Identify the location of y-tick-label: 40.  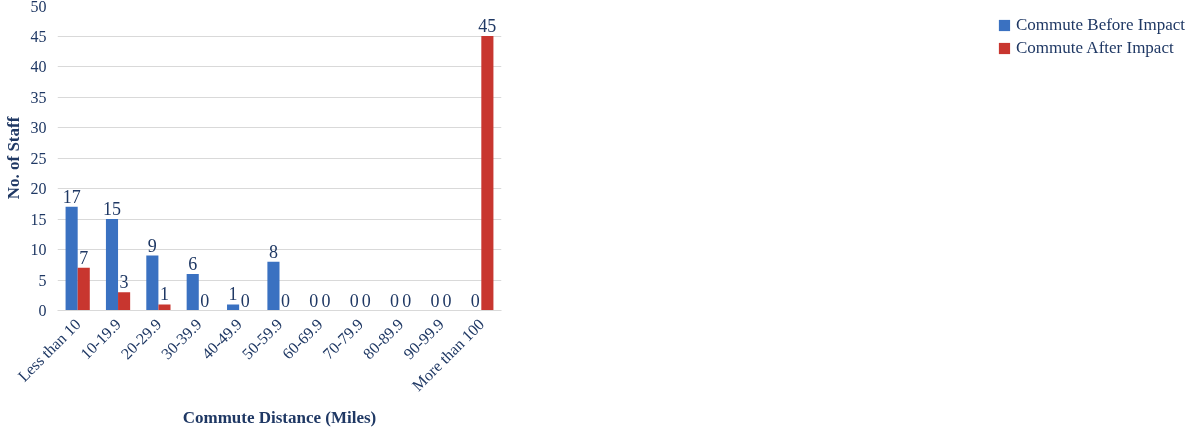
(38, 66).